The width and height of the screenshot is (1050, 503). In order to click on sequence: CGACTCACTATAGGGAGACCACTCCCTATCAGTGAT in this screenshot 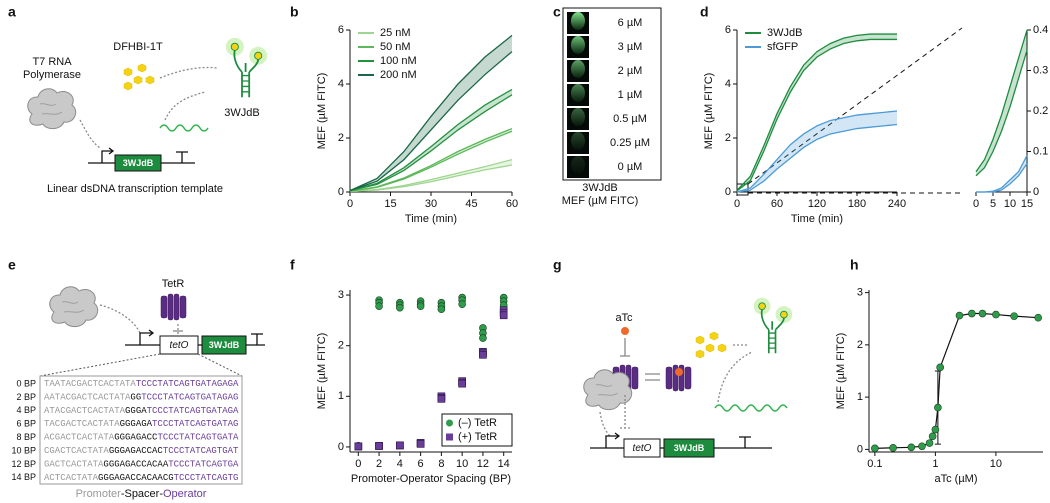, I will do `click(141, 451)`.